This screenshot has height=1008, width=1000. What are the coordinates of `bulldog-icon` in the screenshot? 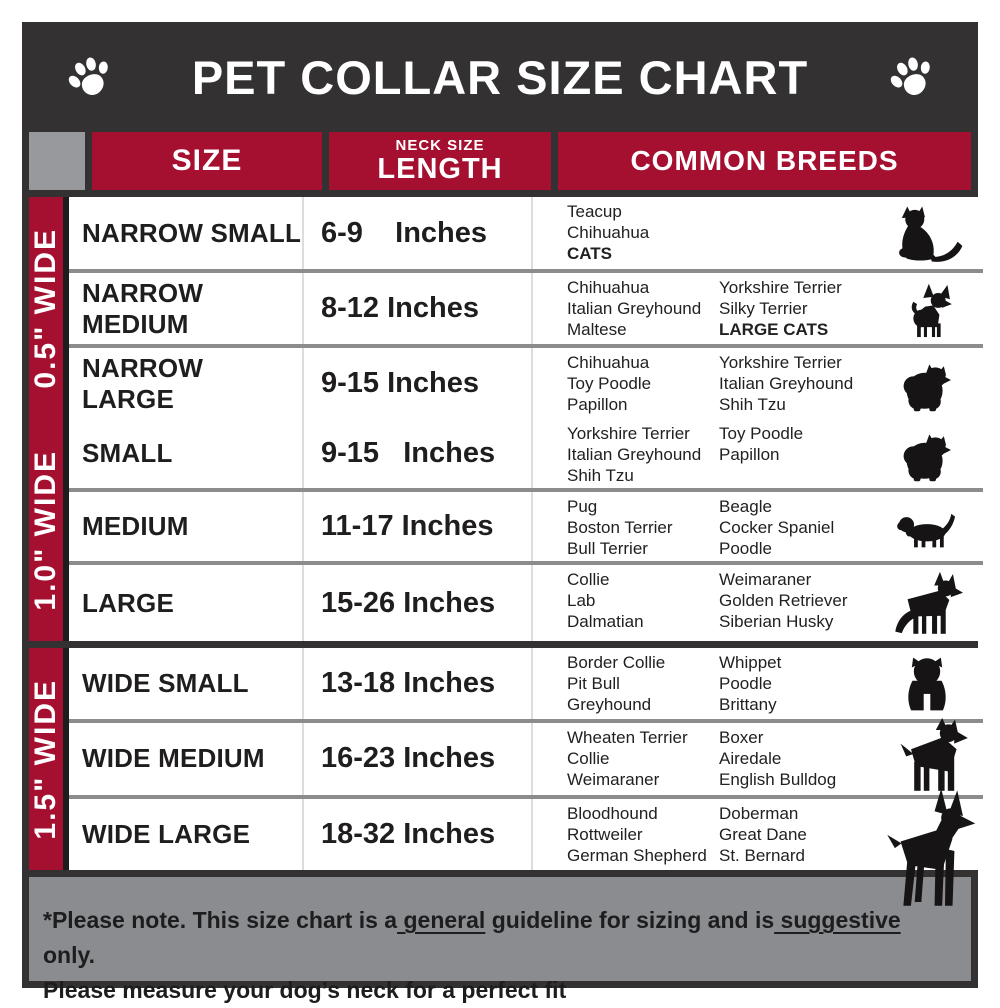 It's located at (927, 684).